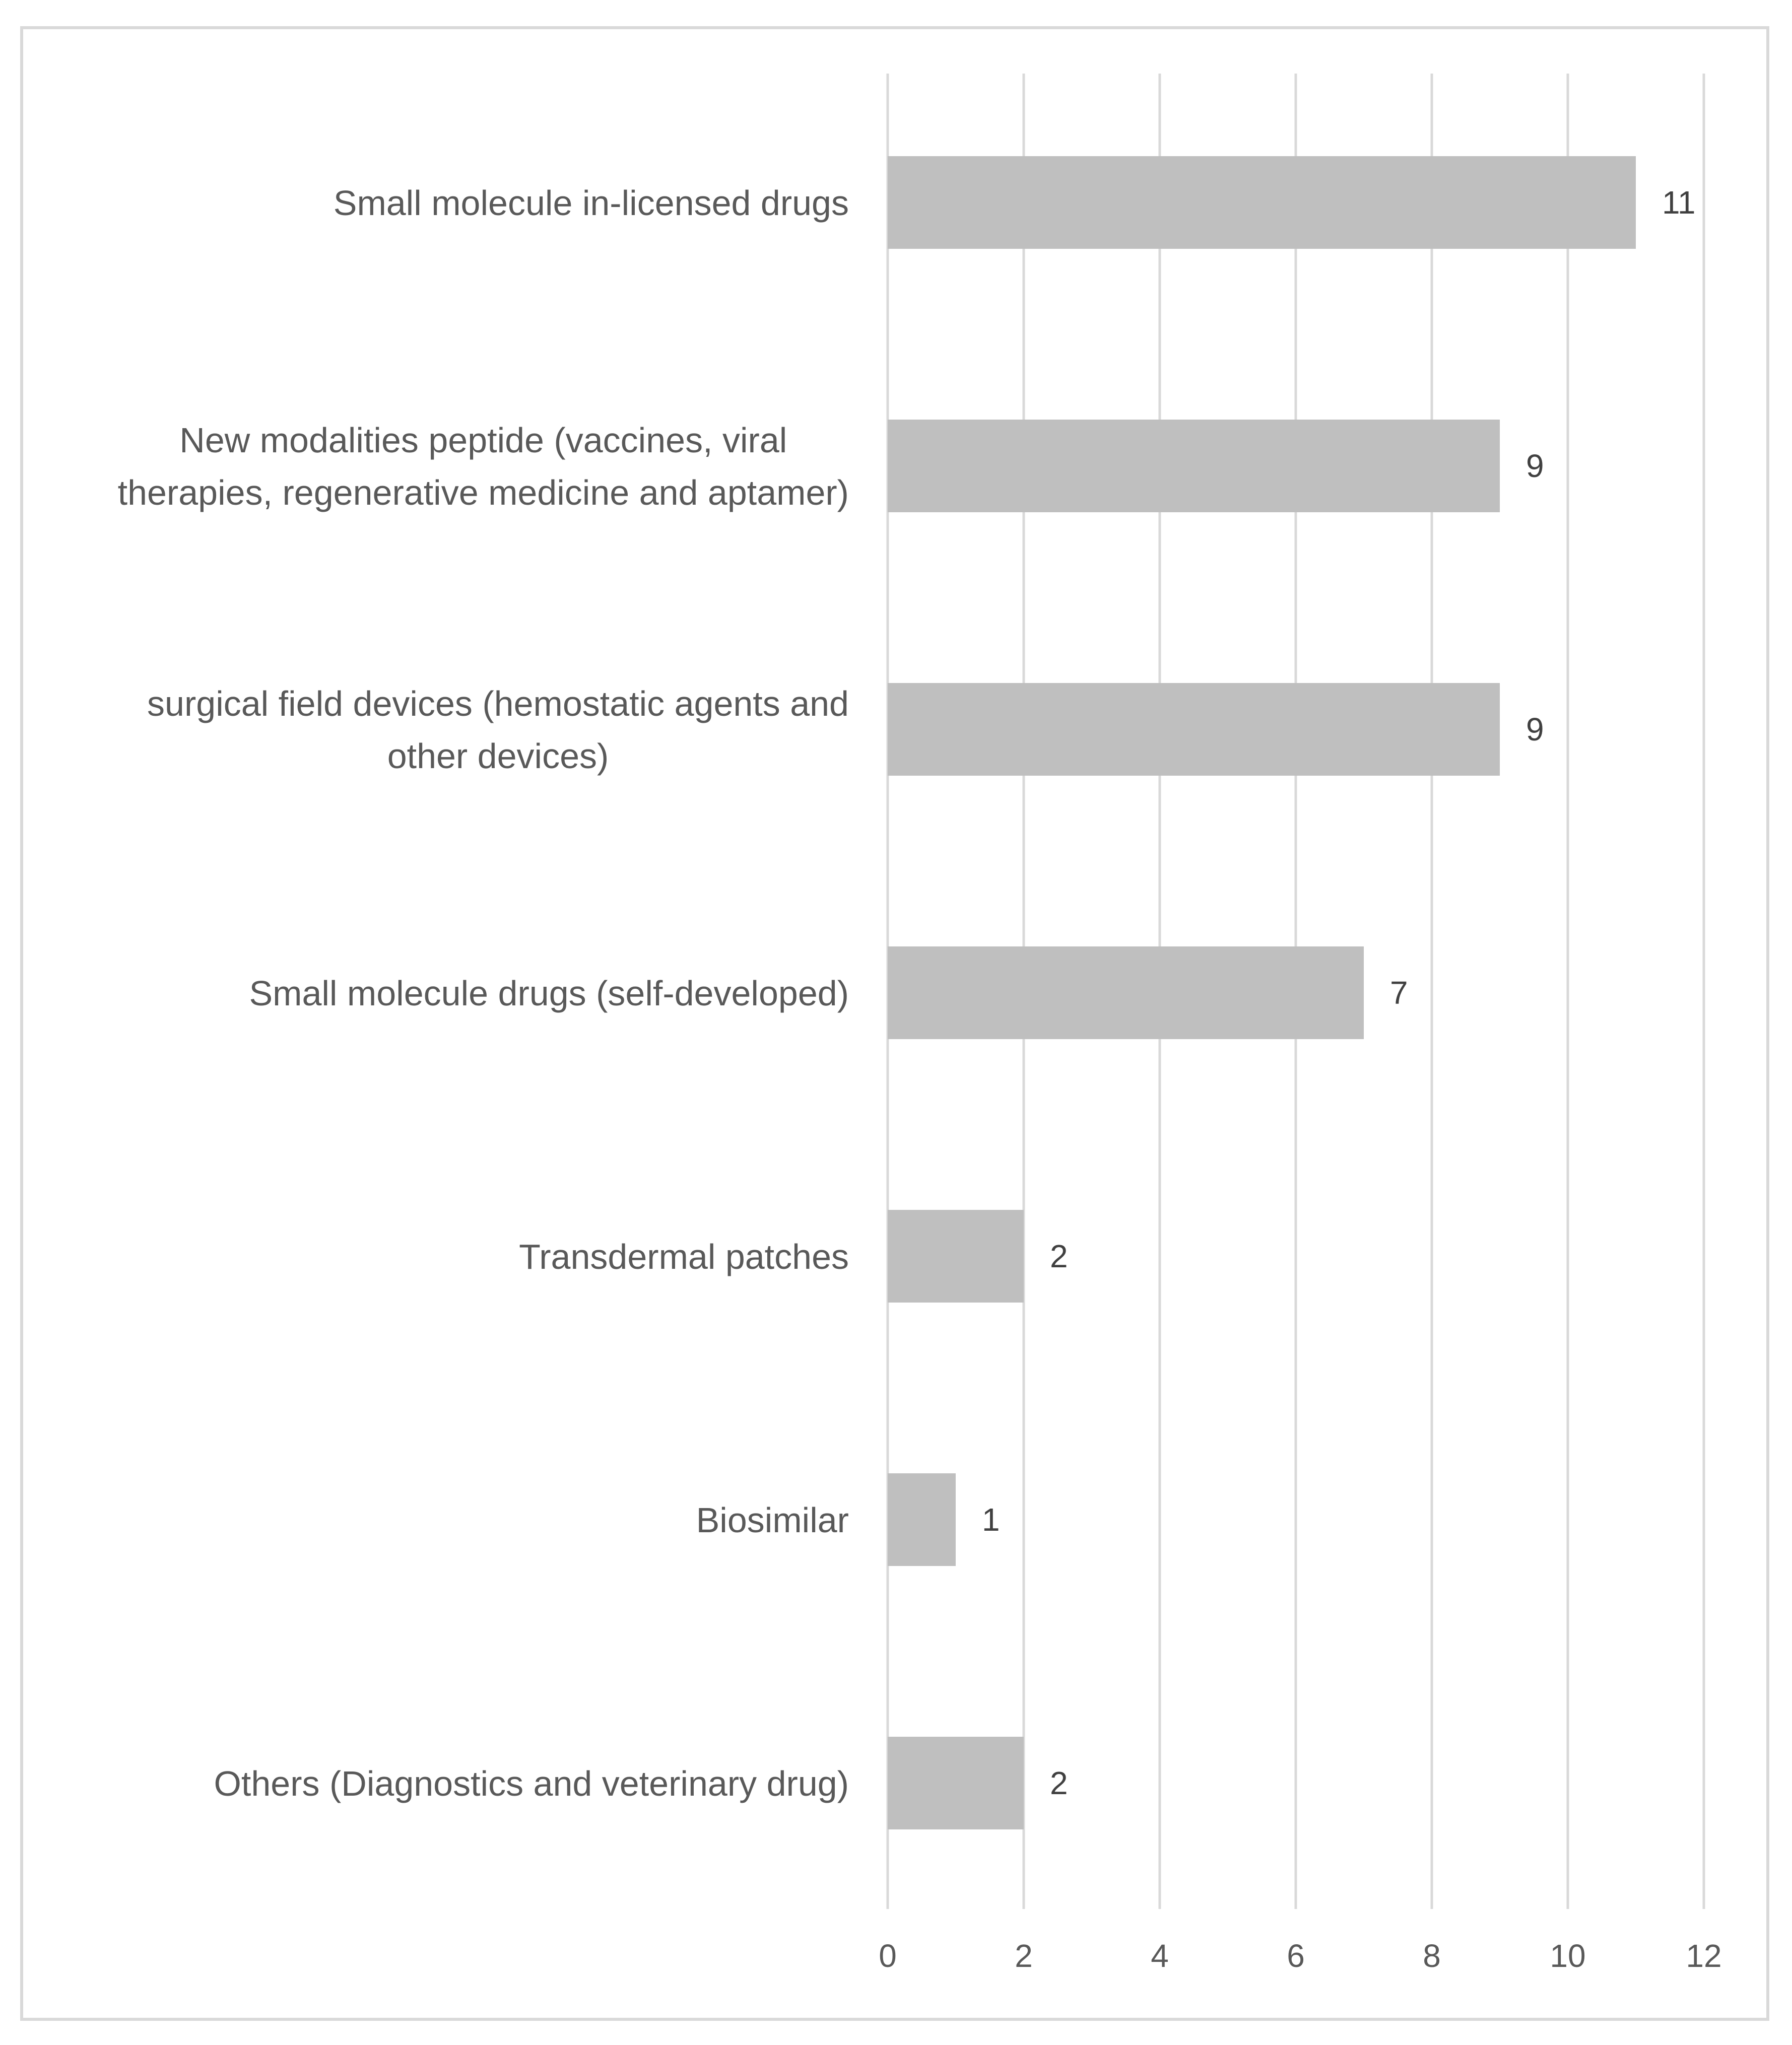 The height and width of the screenshot is (2045, 1792). What do you see at coordinates (591, 203) in the screenshot?
I see `category-label-1: Small molecule in-licensed drugs` at bounding box center [591, 203].